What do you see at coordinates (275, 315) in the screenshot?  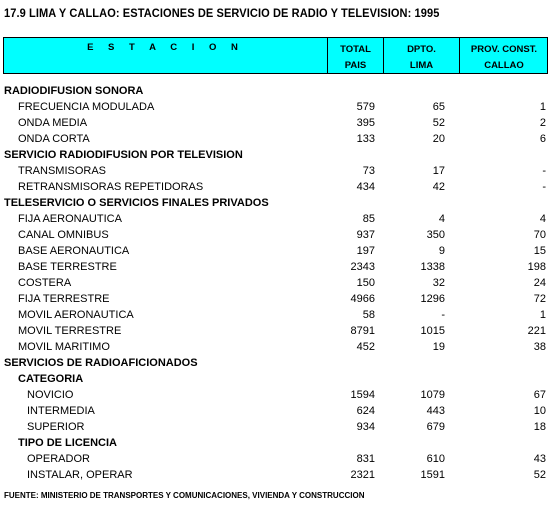 I see `table-row: MOVIL AERONAUTICA 58 - 1` at bounding box center [275, 315].